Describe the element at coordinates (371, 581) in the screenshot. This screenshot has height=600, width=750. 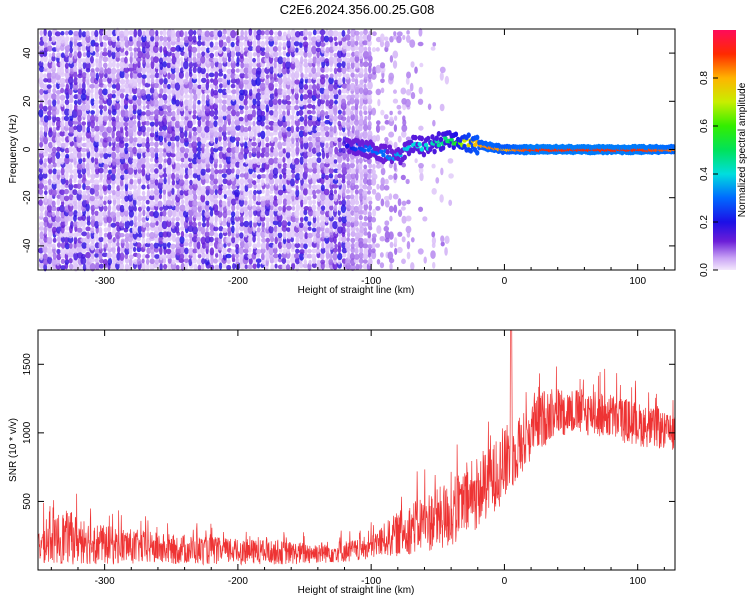
I see `x-tick-label: -100` at that location.